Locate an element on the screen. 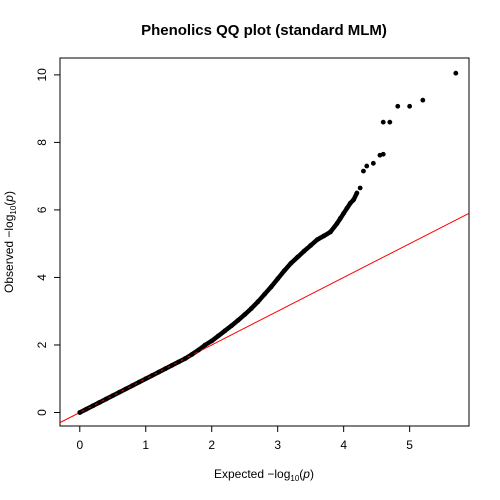  x-tick-label: 5 is located at coordinates (409, 445).